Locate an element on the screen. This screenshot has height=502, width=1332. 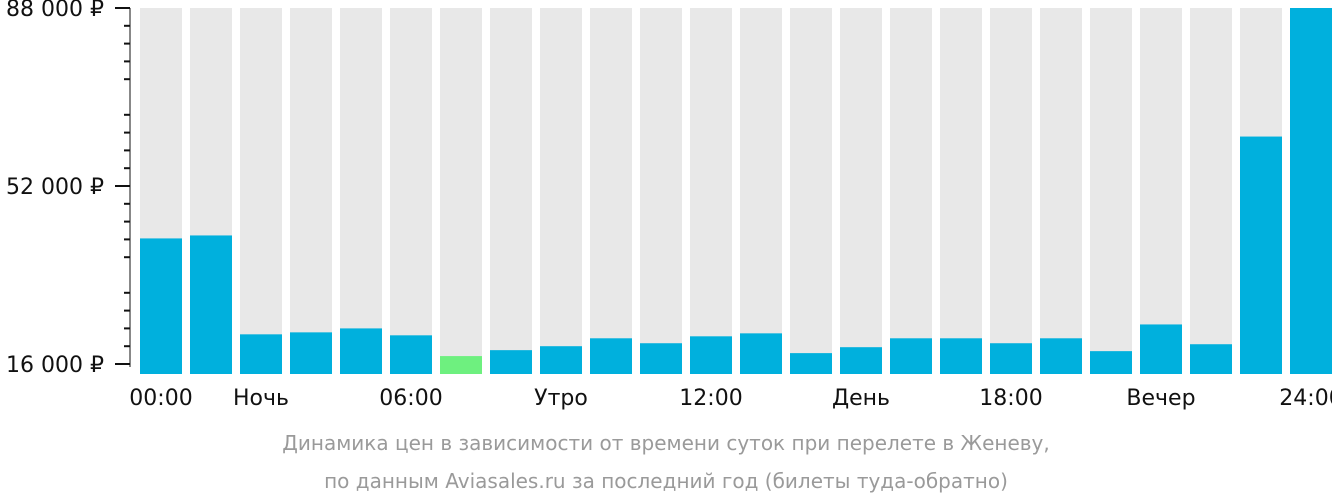
y-tick-label: 88 000 ₽ is located at coordinates (55, 11).